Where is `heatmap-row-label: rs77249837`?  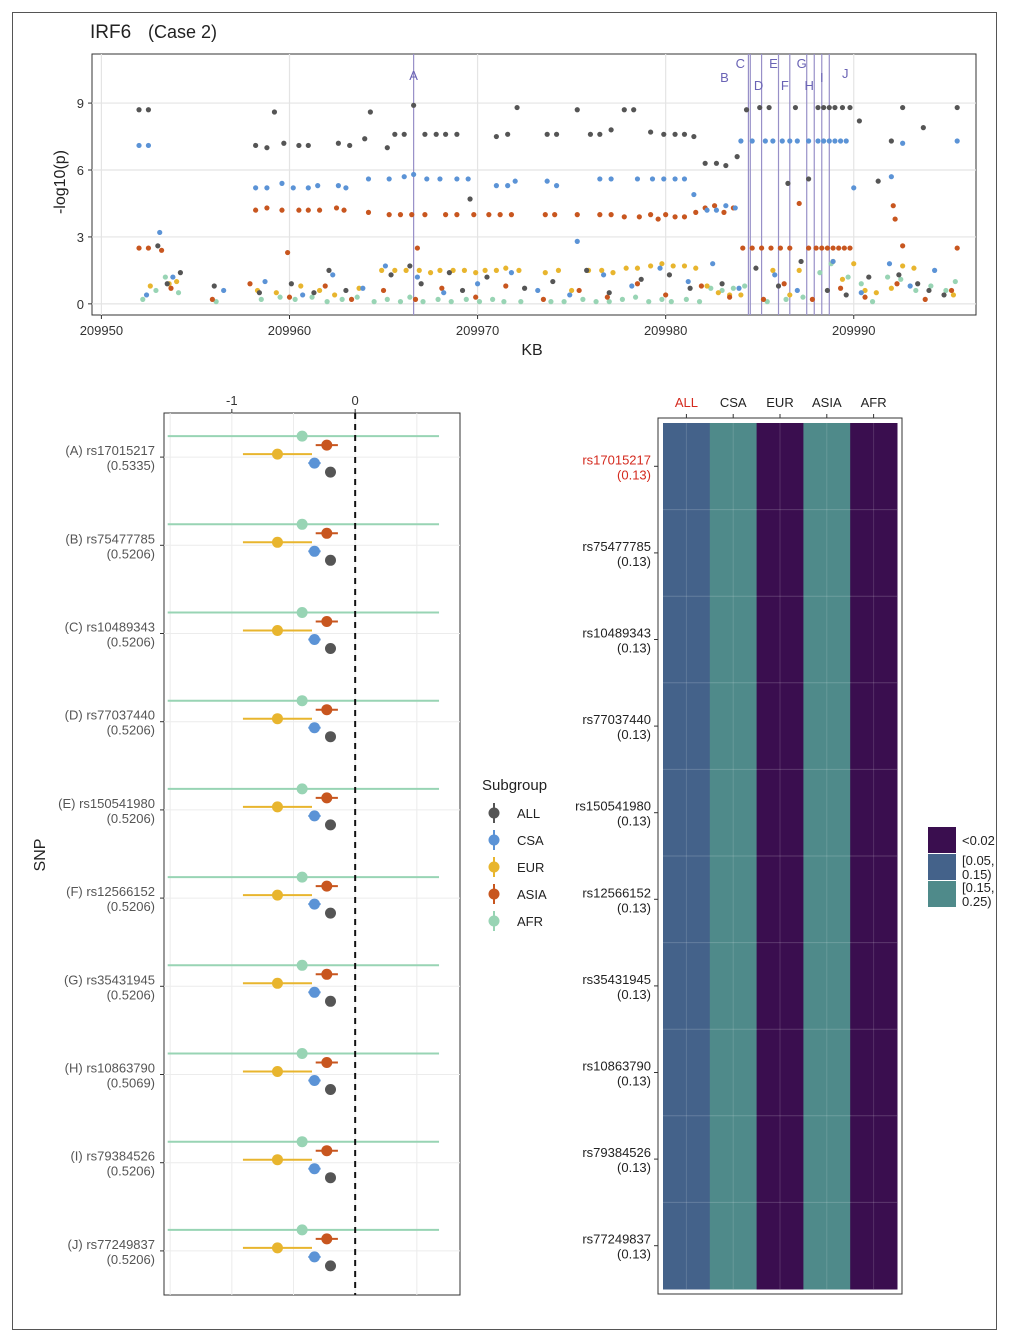 heatmap-row-label: rs77249837 is located at coordinates (616, 1239).